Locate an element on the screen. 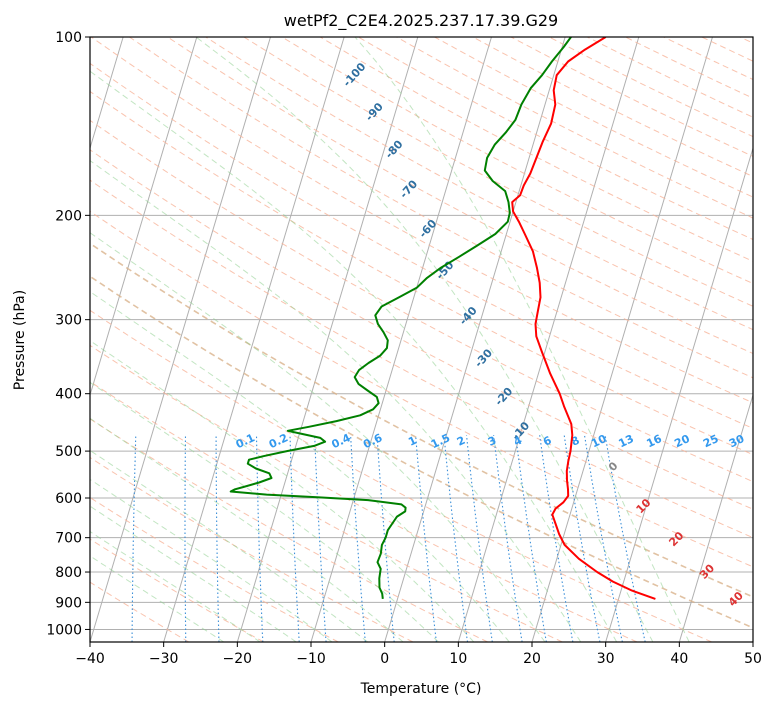  mixing-ratio-label: 0.1 is located at coordinates (245, 441).